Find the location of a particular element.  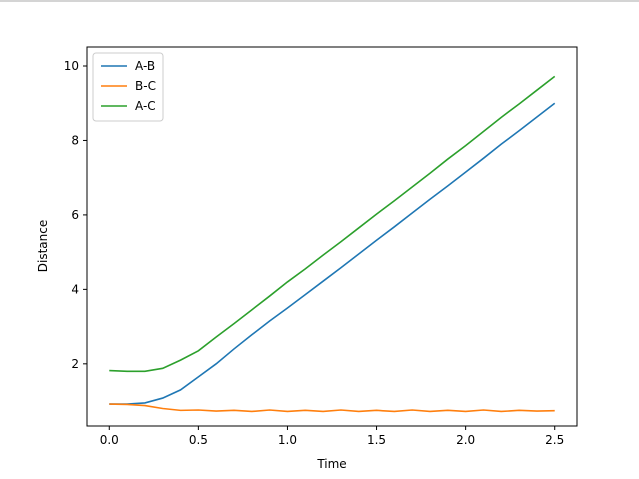

y-tick-label: 4 is located at coordinates (75, 289).